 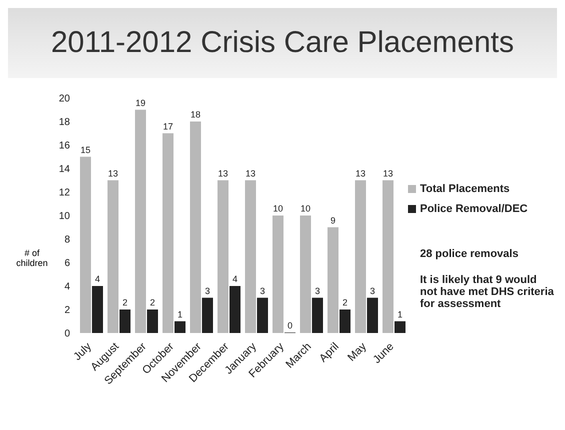 I want to click on data-label: 9, so click(x=333, y=220).